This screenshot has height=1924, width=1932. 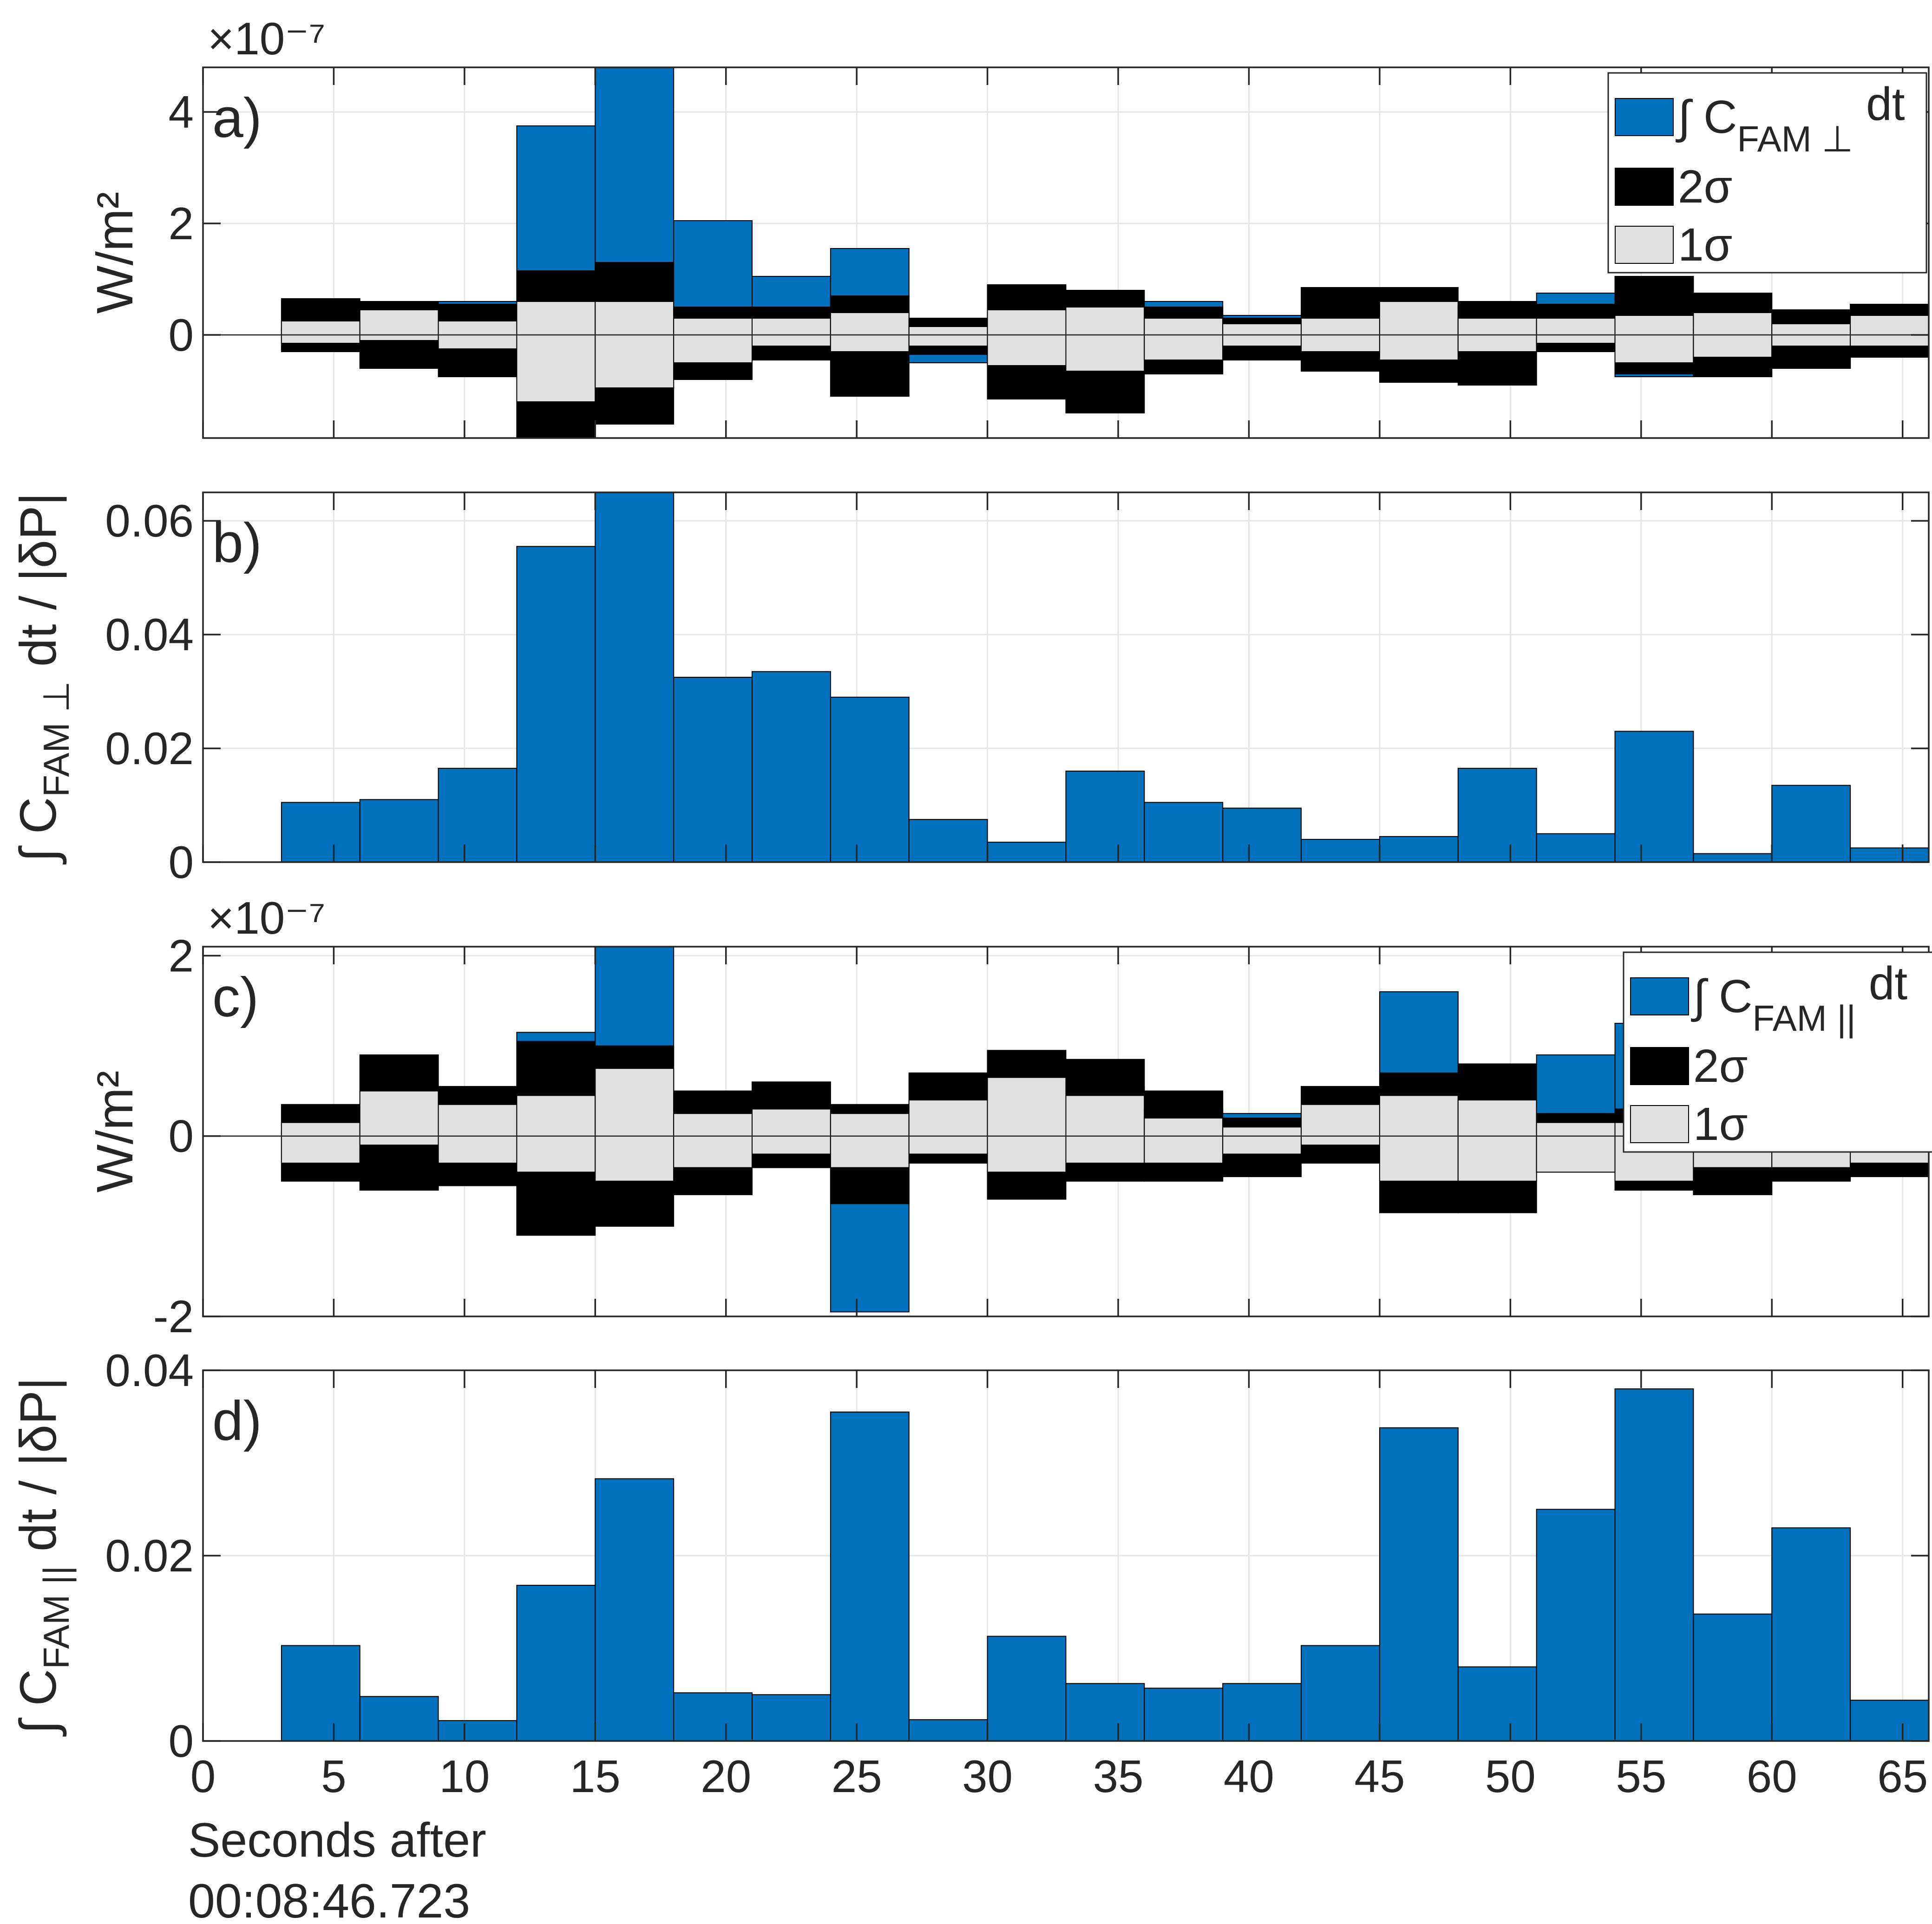 What do you see at coordinates (1879, 104) in the screenshot?
I see `legend-flux-suffix: dt` at bounding box center [1879, 104].